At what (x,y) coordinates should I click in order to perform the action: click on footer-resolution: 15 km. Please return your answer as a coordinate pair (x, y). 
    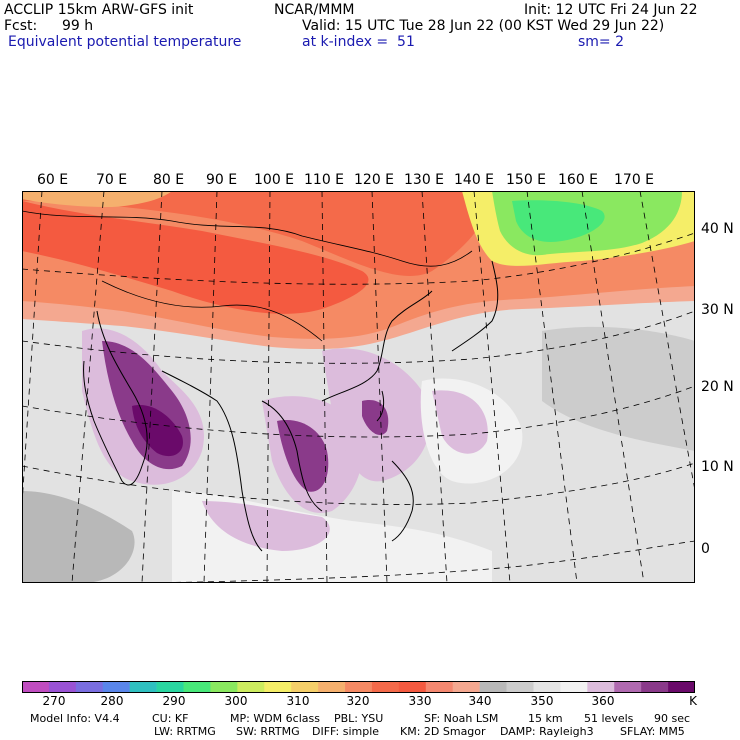
    Looking at the image, I should click on (545, 718).